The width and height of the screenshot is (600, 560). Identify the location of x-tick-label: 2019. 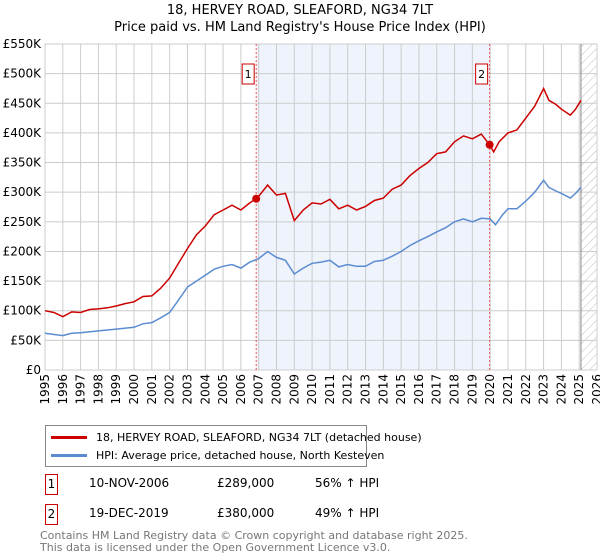
(472, 389).